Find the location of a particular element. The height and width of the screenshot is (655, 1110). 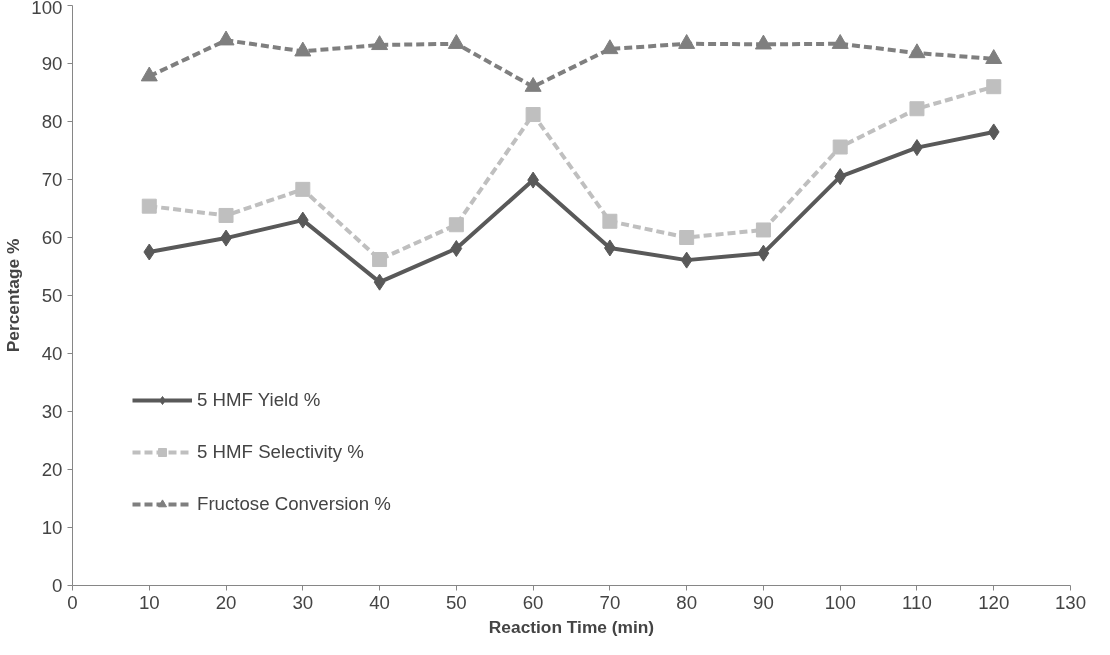

y-tick-label: 10 is located at coordinates (52, 527).